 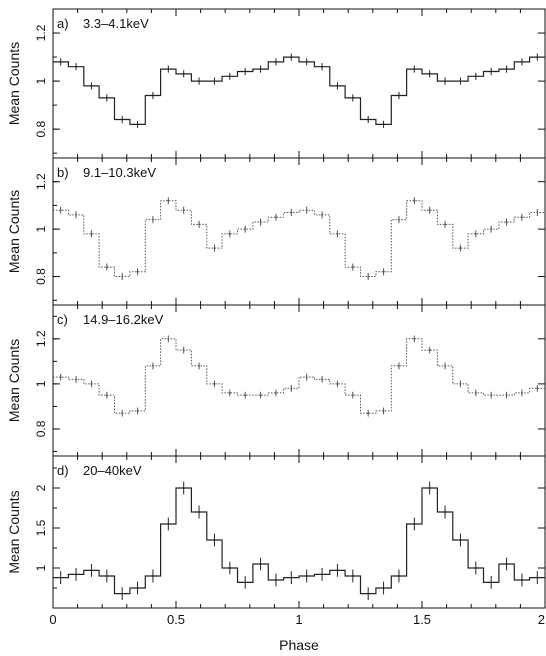 What do you see at coordinates (63, 172) in the screenshot?
I see `panel-label: b)` at bounding box center [63, 172].